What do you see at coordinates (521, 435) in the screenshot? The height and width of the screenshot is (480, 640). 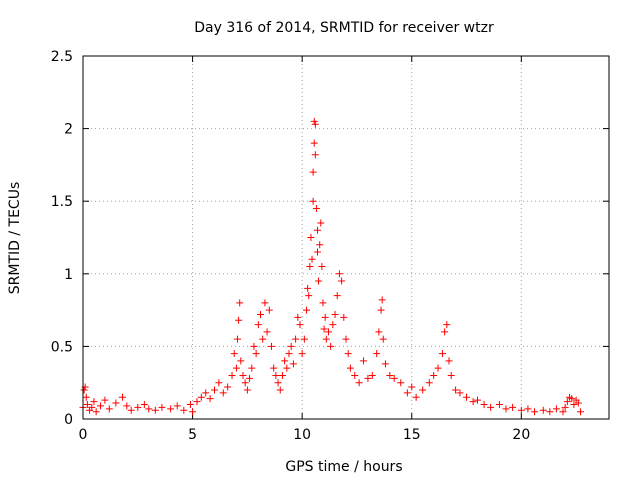 I see `x-tick-label: 20` at bounding box center [521, 435].